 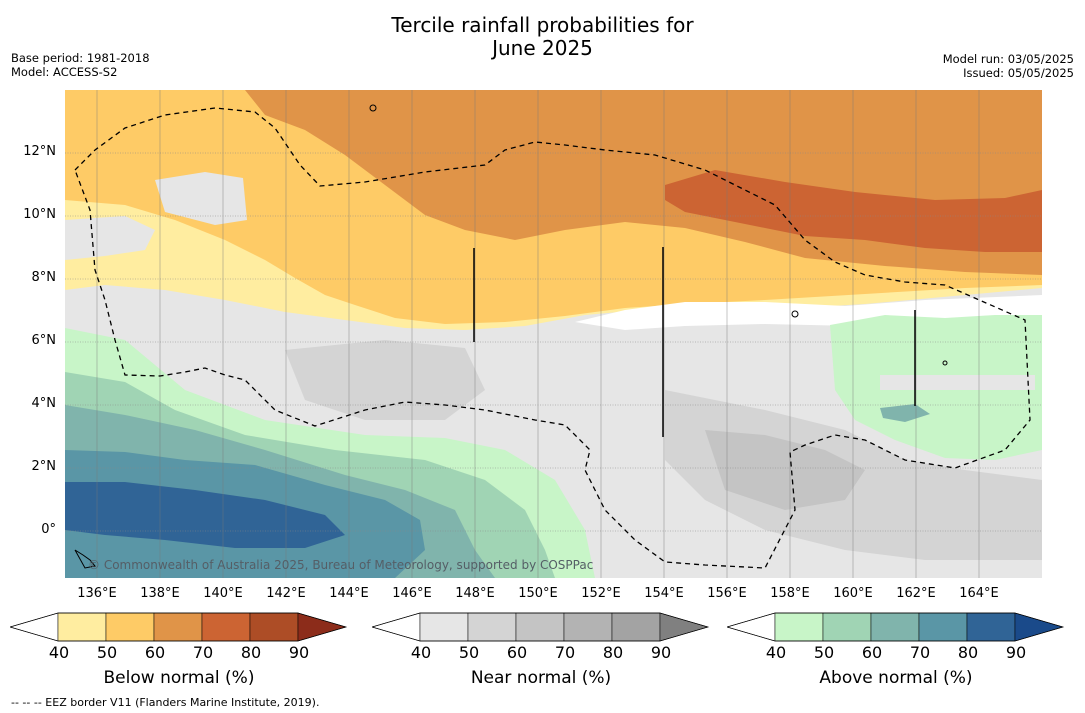 What do you see at coordinates (824, 652) in the screenshot?
I see `legend-above-tick-50: 50` at bounding box center [824, 652].